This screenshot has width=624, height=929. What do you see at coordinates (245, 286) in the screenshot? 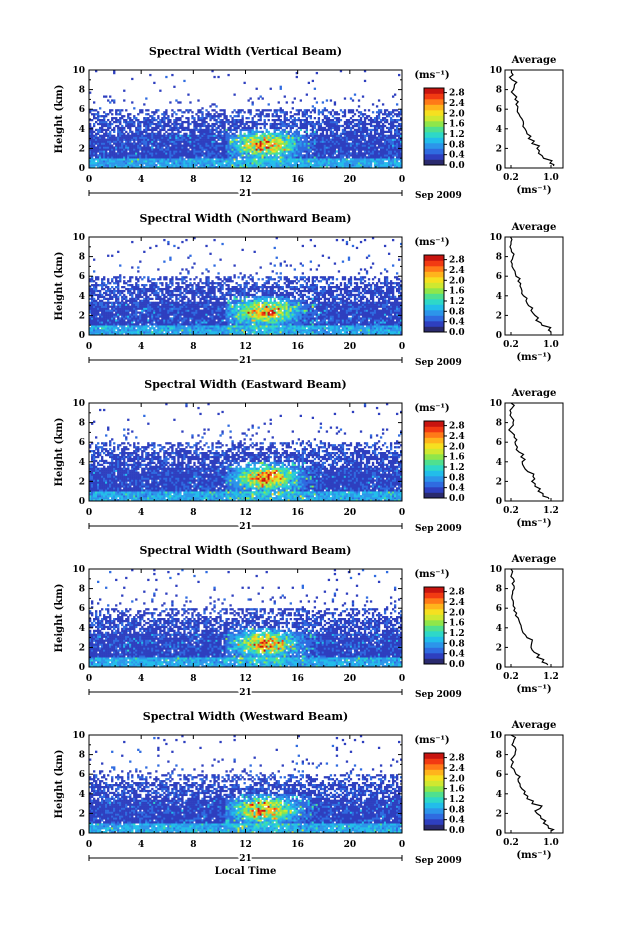
I see `heatmap` at bounding box center [245, 286].